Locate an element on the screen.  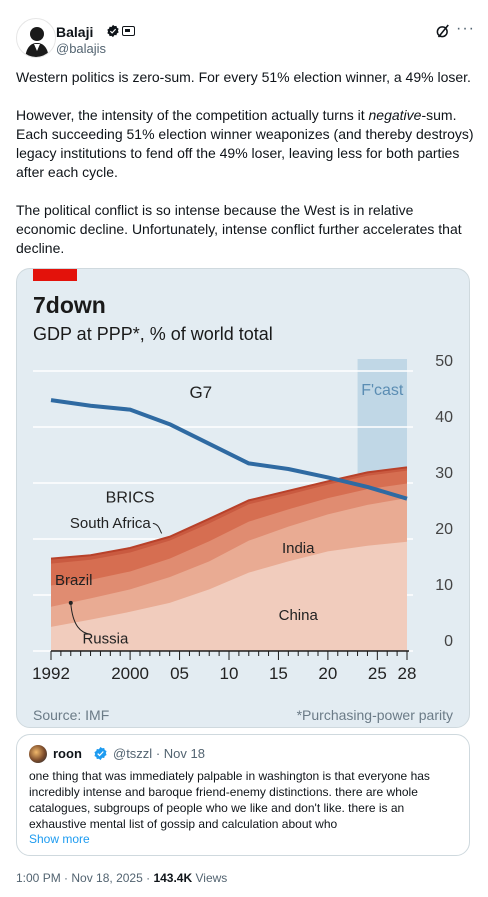
x-tick-label: 2000 is located at coordinates (130, 673).